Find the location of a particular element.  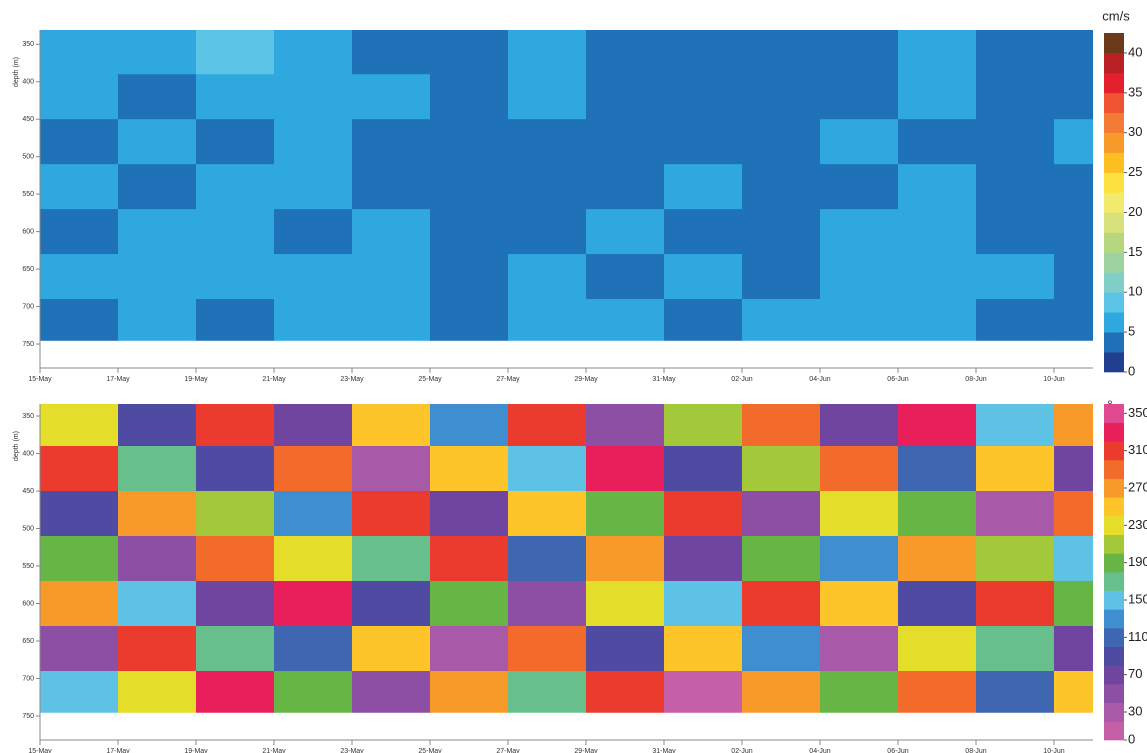

x-tick-label: 19-May is located at coordinates (196, 750).